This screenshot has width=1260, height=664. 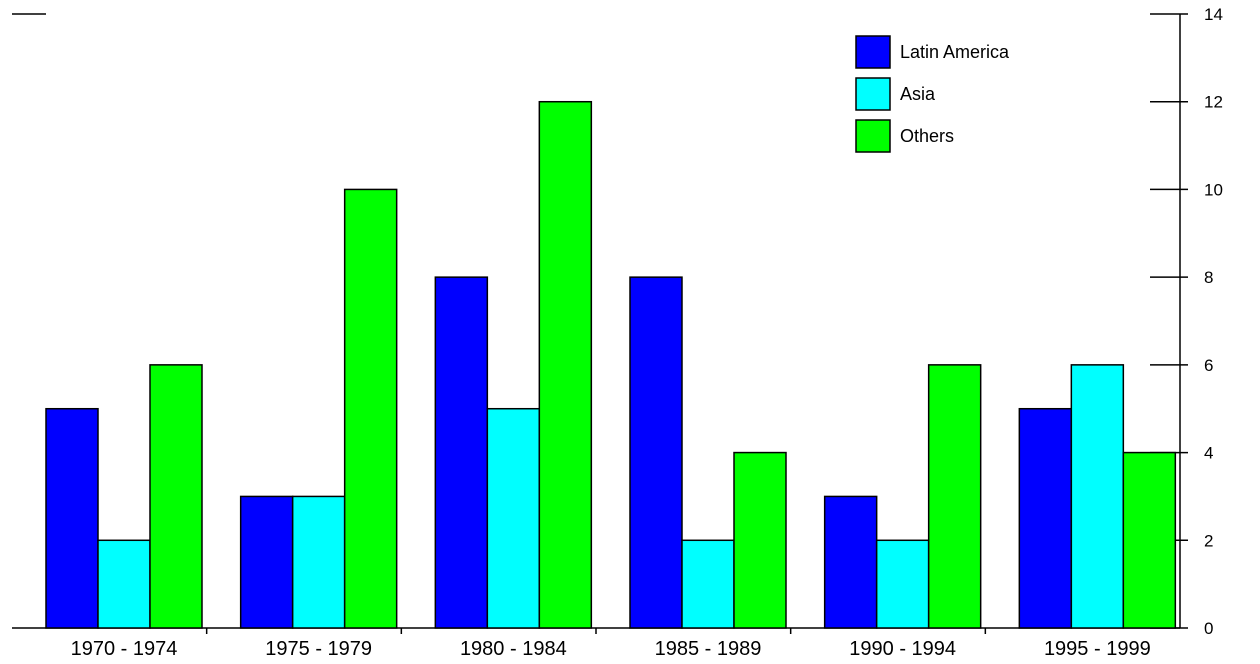 I want to click on y-tick-label: 12, so click(x=1213, y=102).